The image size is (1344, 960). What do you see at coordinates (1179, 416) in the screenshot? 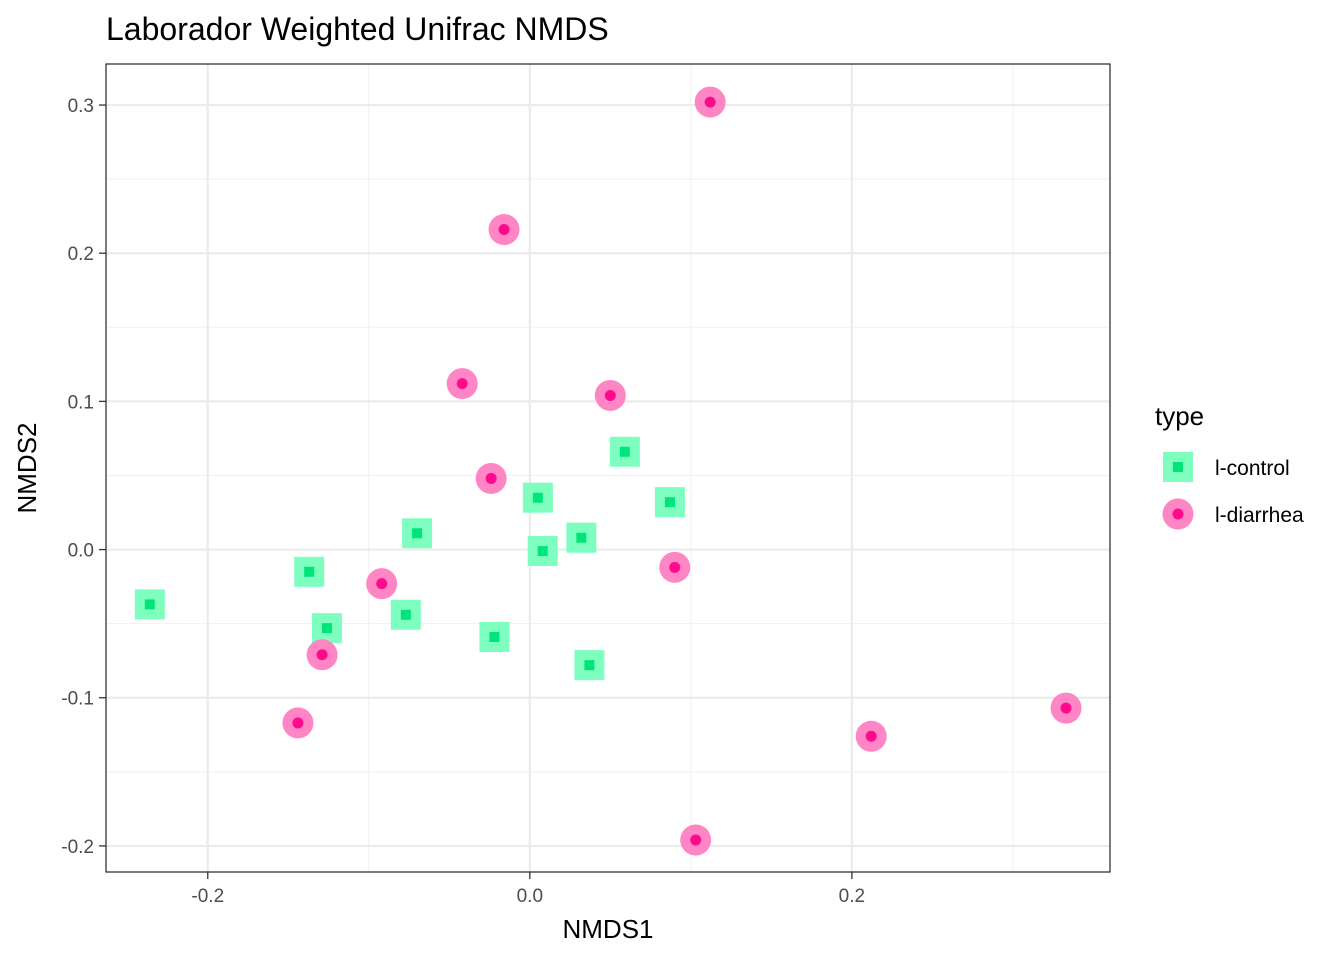
I see `legend-title: type` at bounding box center [1179, 416].